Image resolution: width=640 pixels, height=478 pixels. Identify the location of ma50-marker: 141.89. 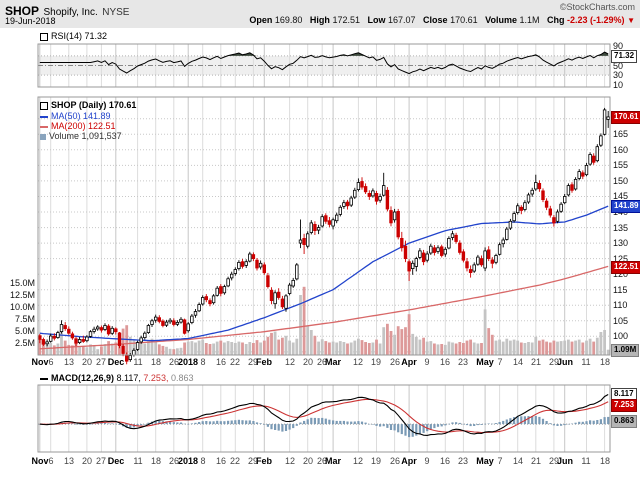
(625, 206).